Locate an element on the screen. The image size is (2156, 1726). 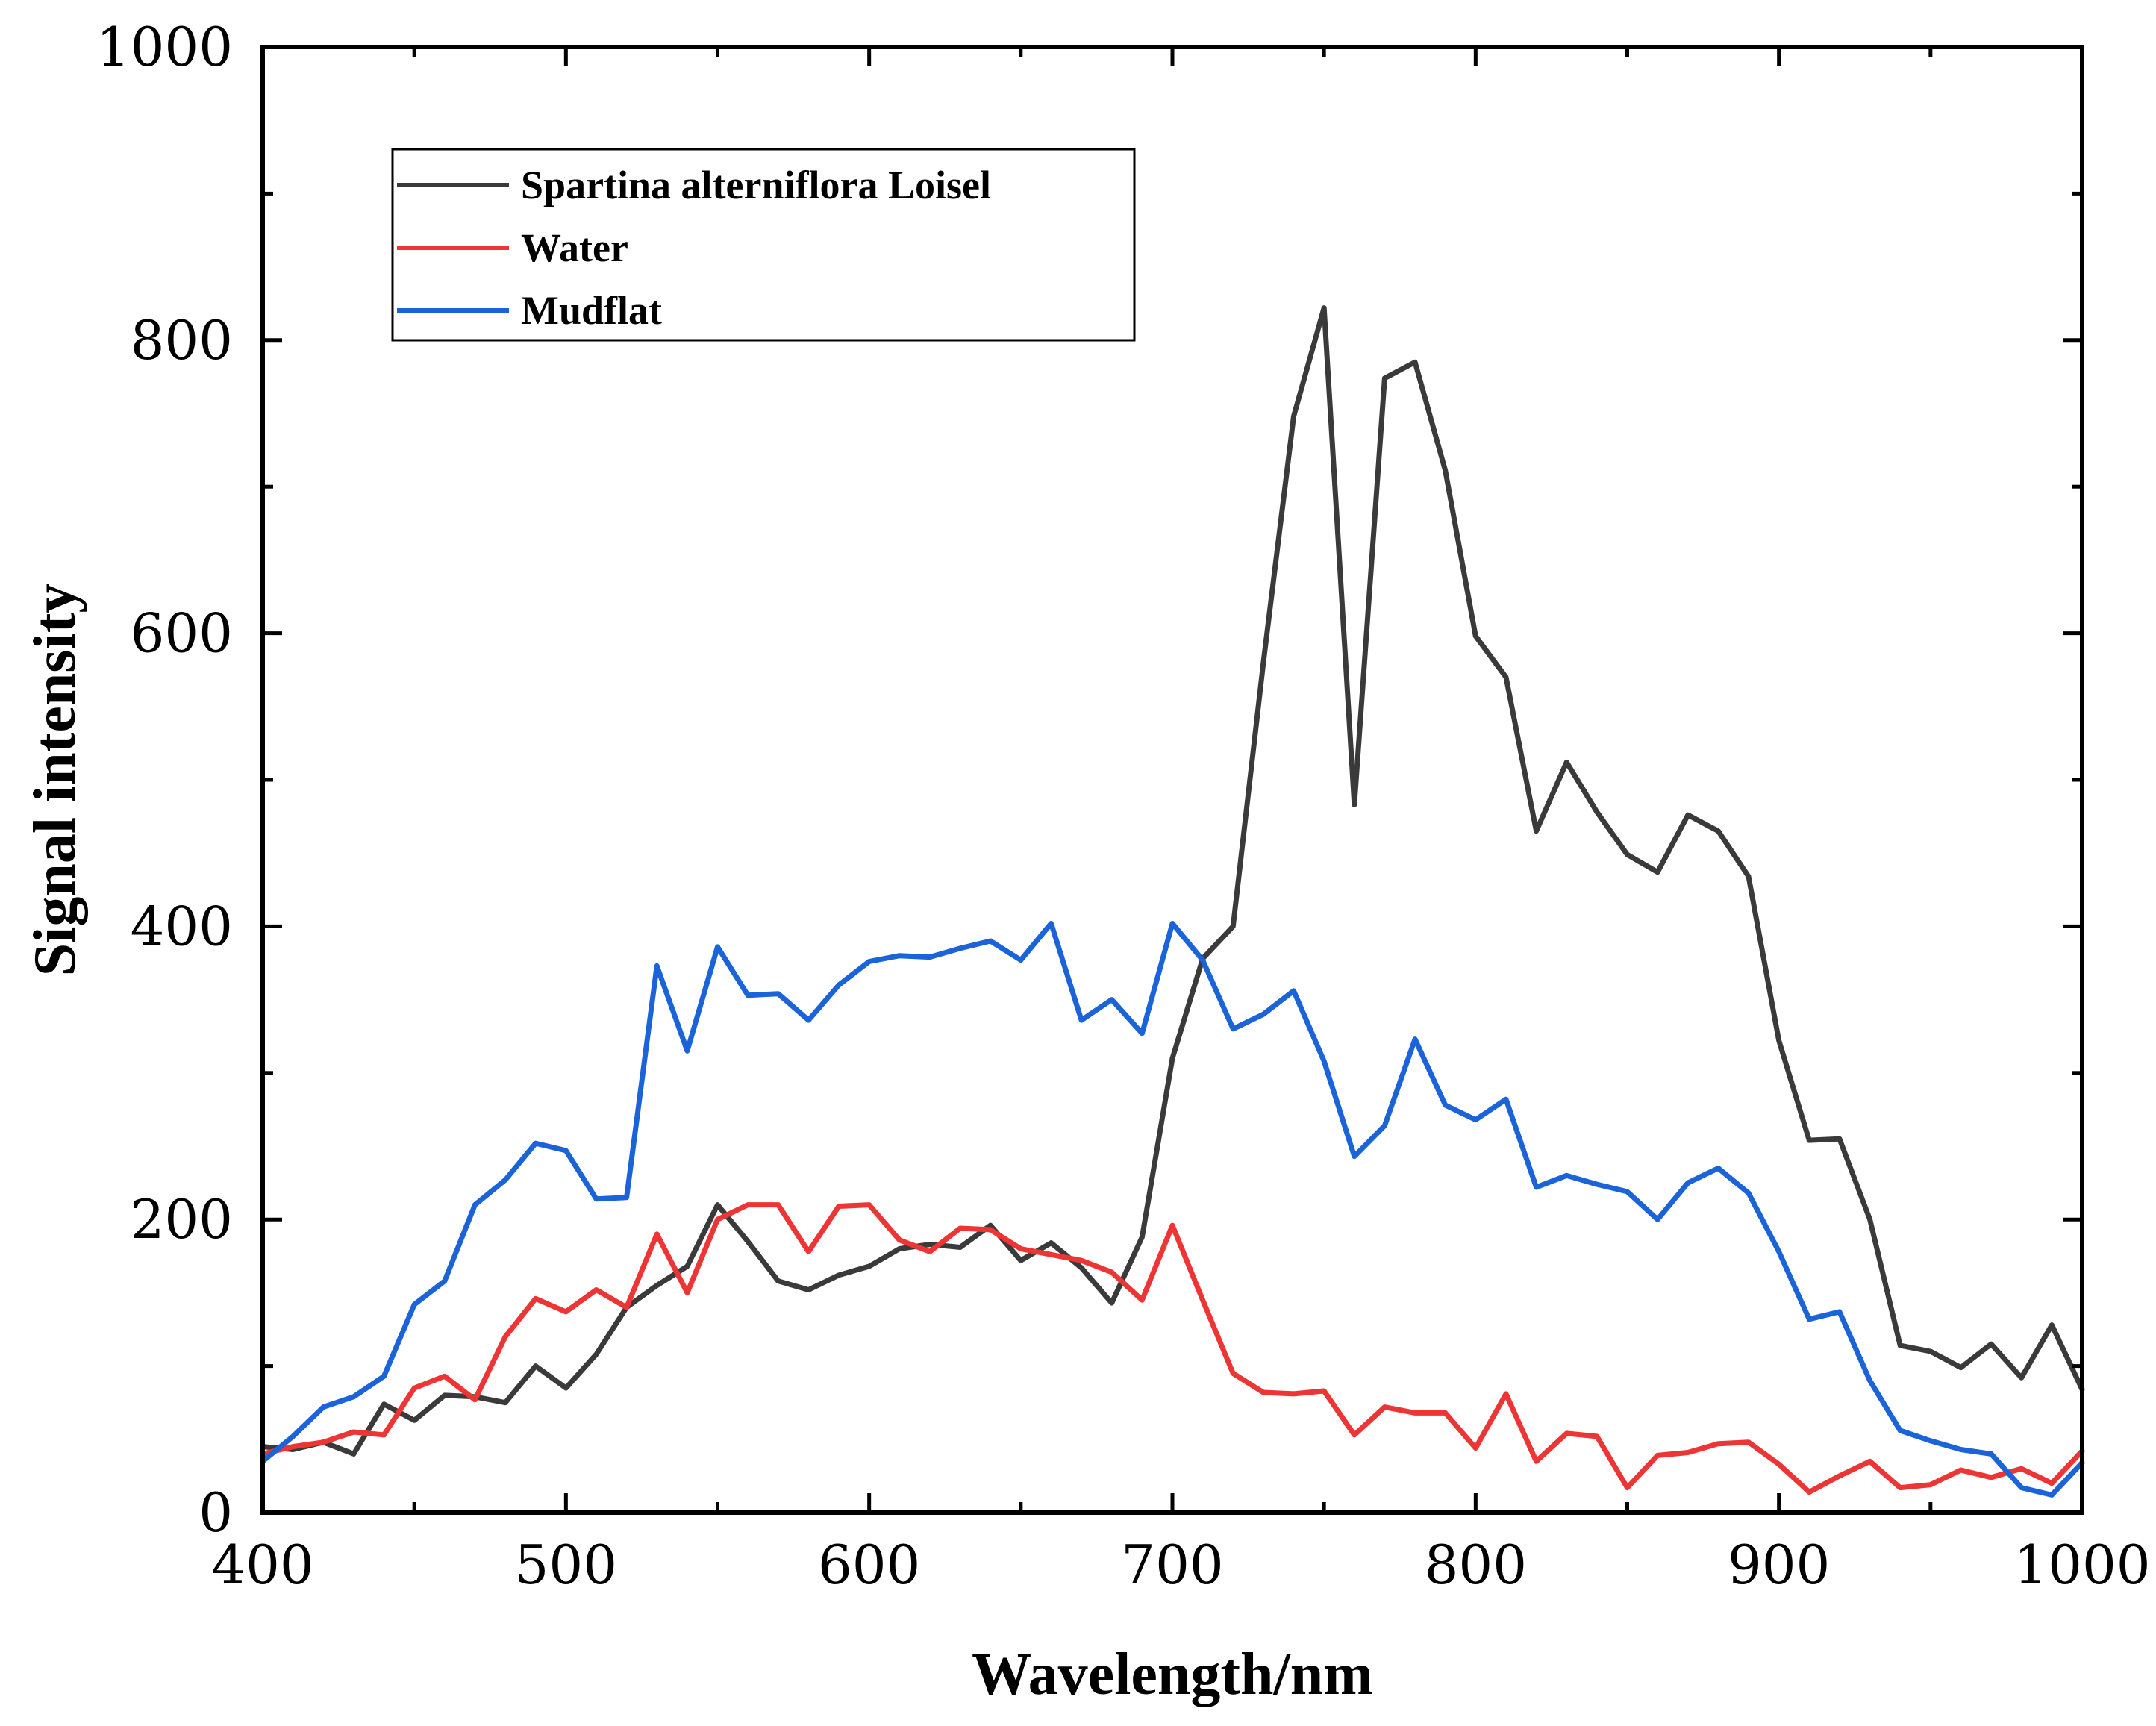
y-tick-label: 600 is located at coordinates (182, 633).